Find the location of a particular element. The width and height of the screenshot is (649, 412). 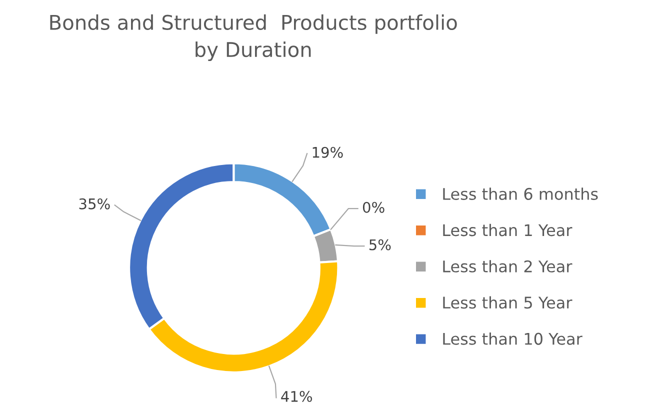

legend-label: Less than 1 Year is located at coordinates (507, 230).